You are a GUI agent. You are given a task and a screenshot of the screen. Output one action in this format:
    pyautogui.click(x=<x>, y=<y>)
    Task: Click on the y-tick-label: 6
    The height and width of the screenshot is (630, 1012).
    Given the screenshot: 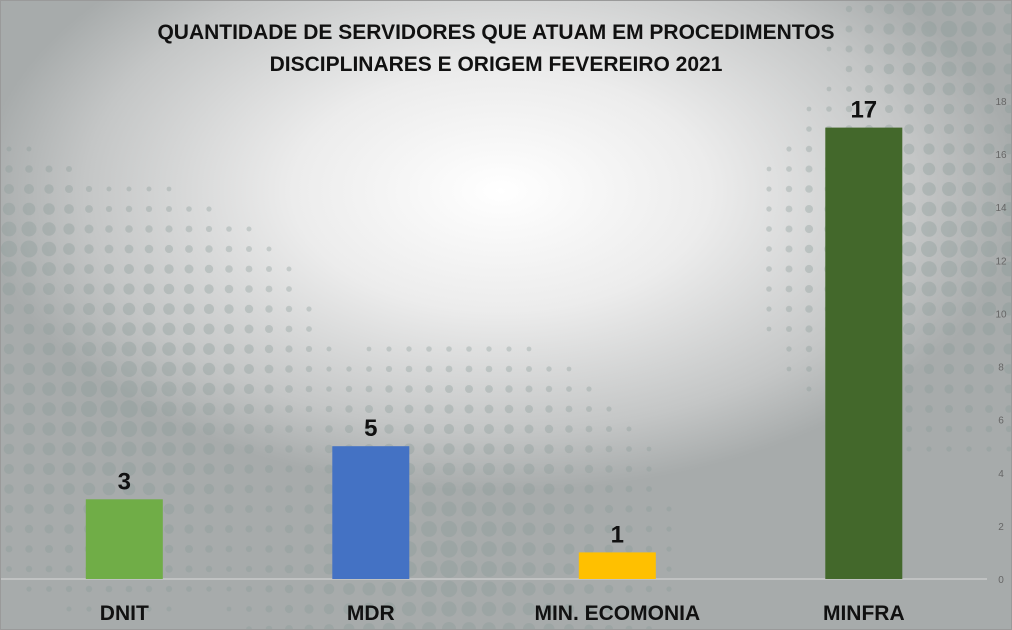 What is the action you would take?
    pyautogui.click(x=1001, y=421)
    